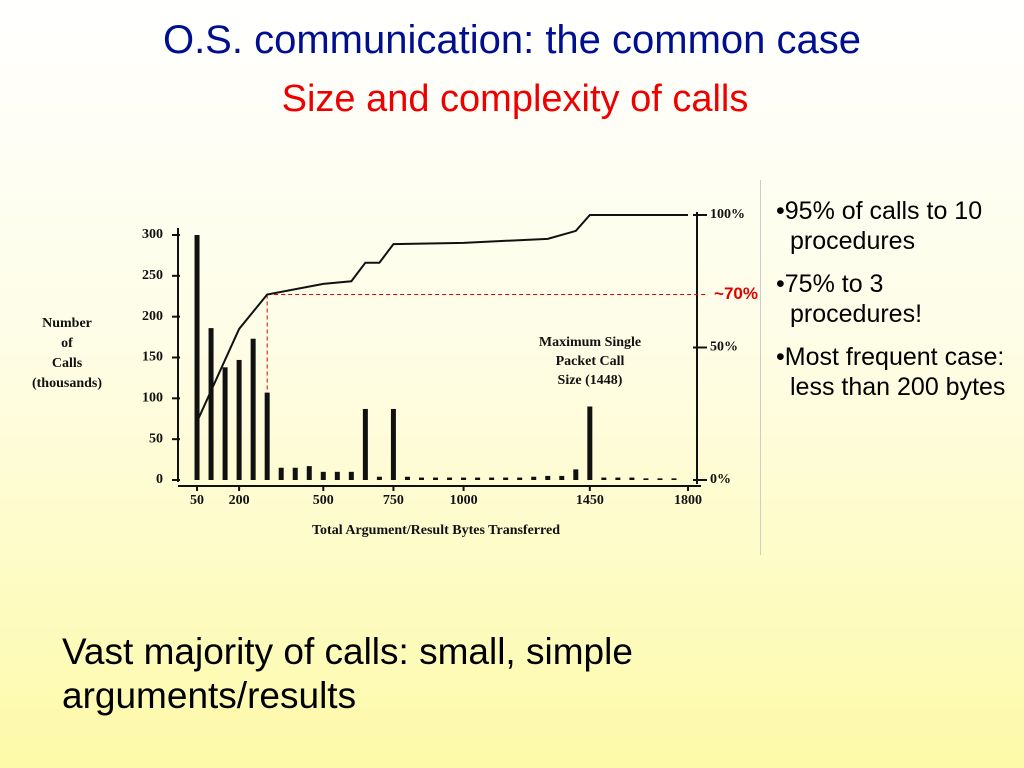  I want to click on y-tick-label: 250, so click(152, 275).